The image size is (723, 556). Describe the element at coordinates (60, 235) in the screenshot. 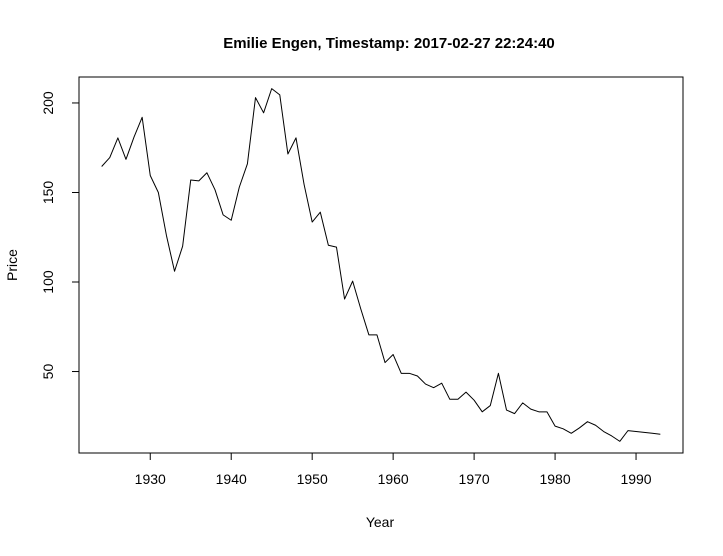

I see `y-axis: 50 100 150 200` at that location.